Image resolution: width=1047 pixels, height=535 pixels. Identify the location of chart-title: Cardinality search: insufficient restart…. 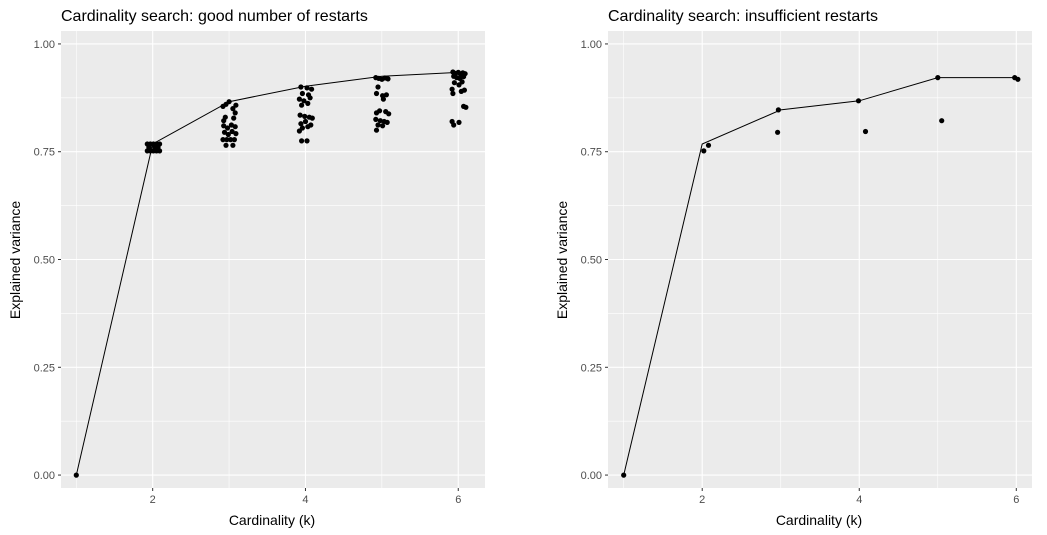
(743, 16).